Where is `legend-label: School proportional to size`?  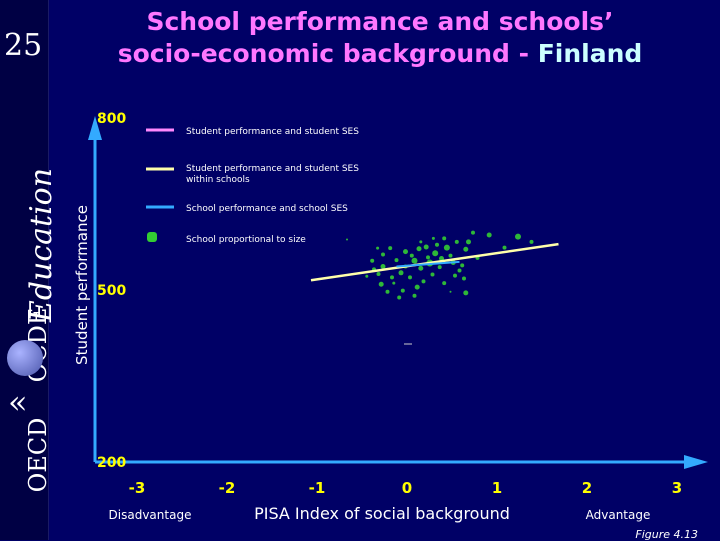
legend-label: School proportional to size is located at coordinates (246, 240).